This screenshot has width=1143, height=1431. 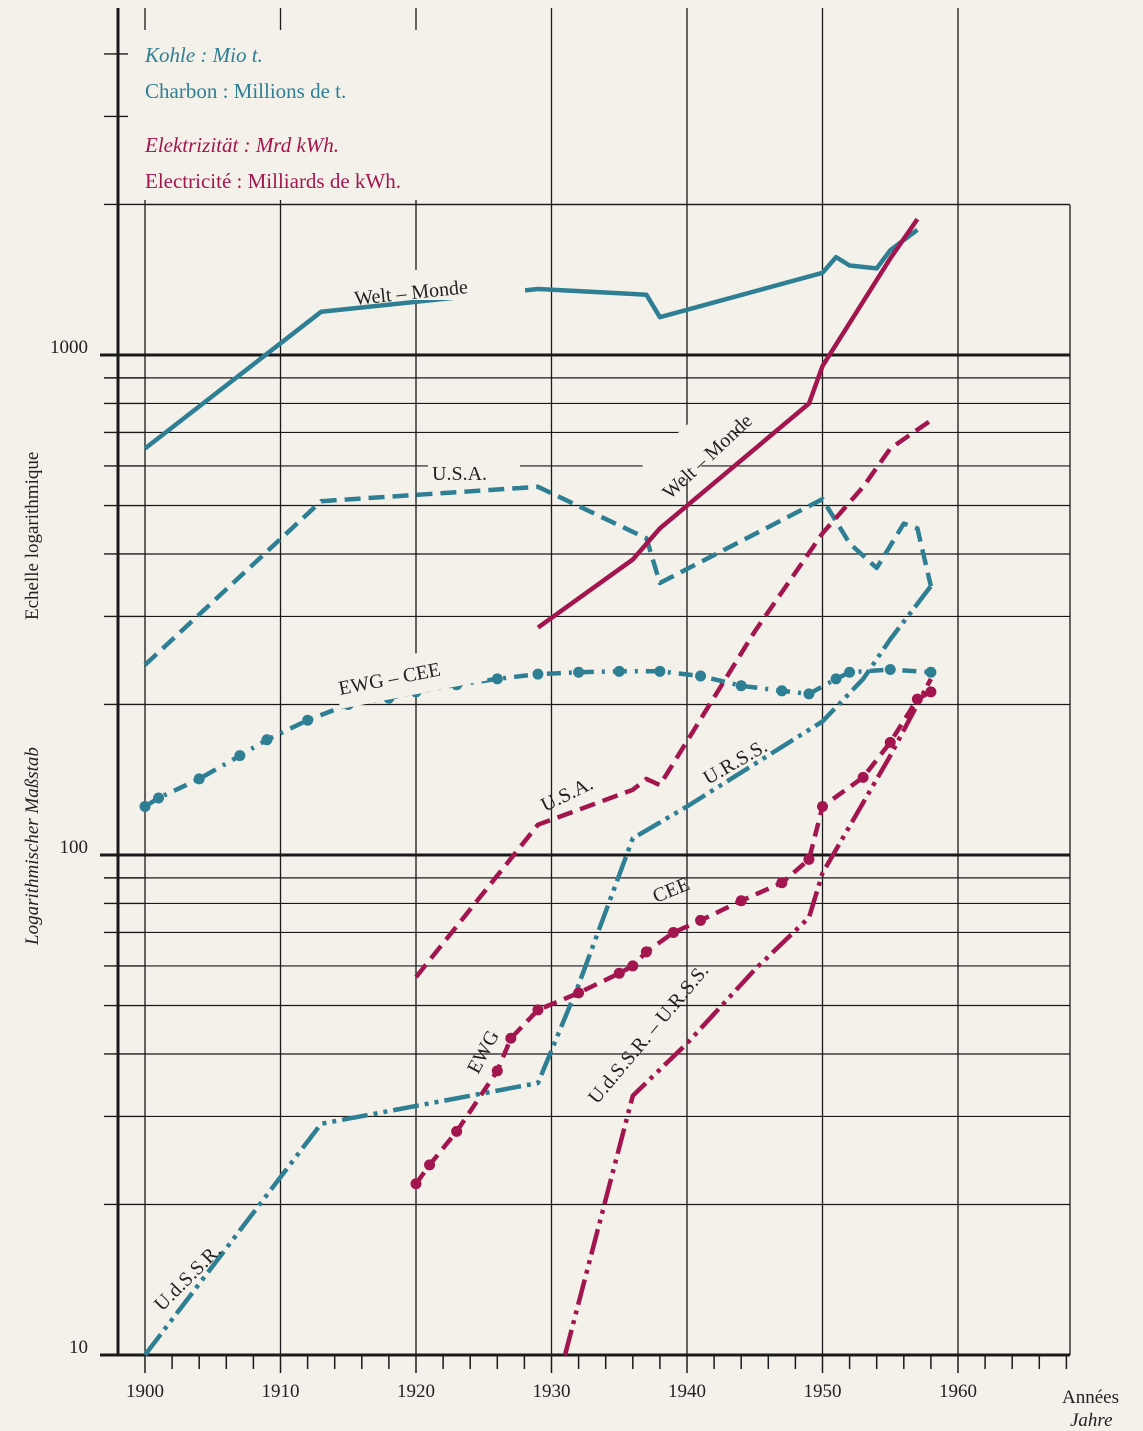 I want to click on x-axis-title-de: Jahre, so click(x=1091, y=1420).